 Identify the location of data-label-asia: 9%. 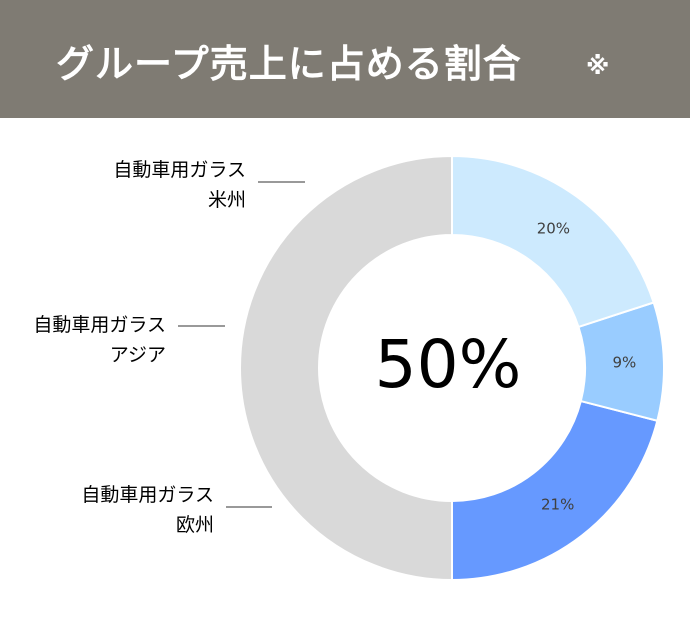
(625, 363).